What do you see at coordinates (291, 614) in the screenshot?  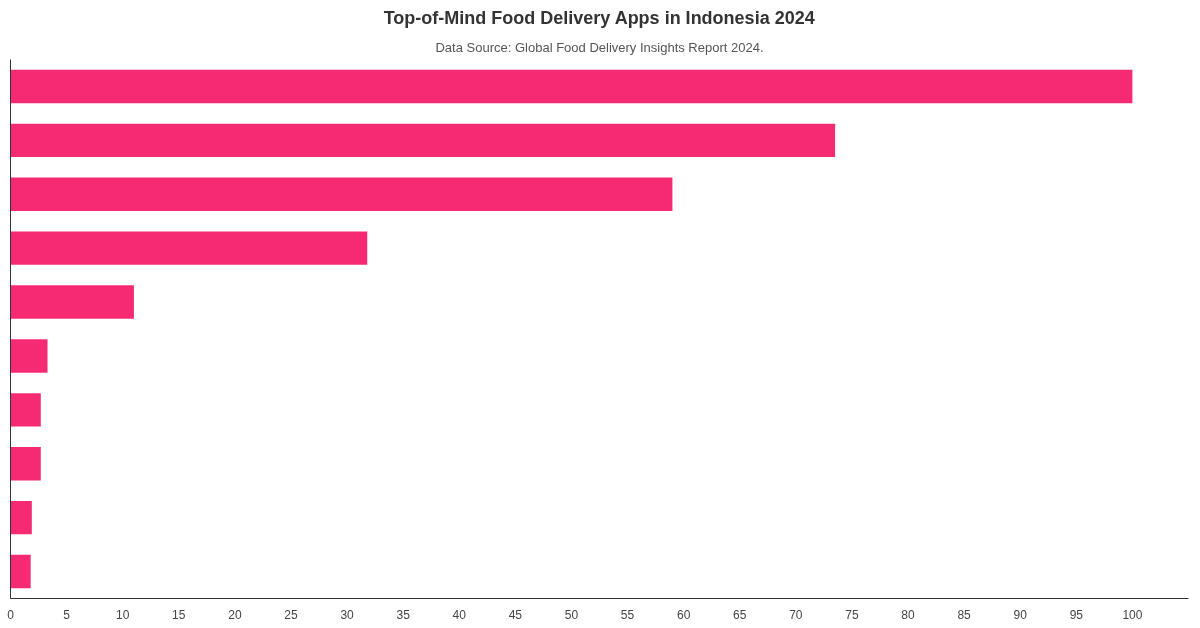 I see `x-tick-label: 25` at bounding box center [291, 614].